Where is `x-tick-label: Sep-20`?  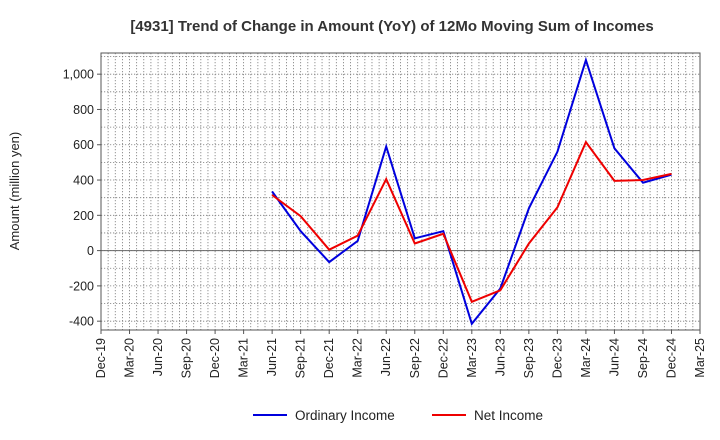 x-tick-label: Sep-20 is located at coordinates (187, 358).